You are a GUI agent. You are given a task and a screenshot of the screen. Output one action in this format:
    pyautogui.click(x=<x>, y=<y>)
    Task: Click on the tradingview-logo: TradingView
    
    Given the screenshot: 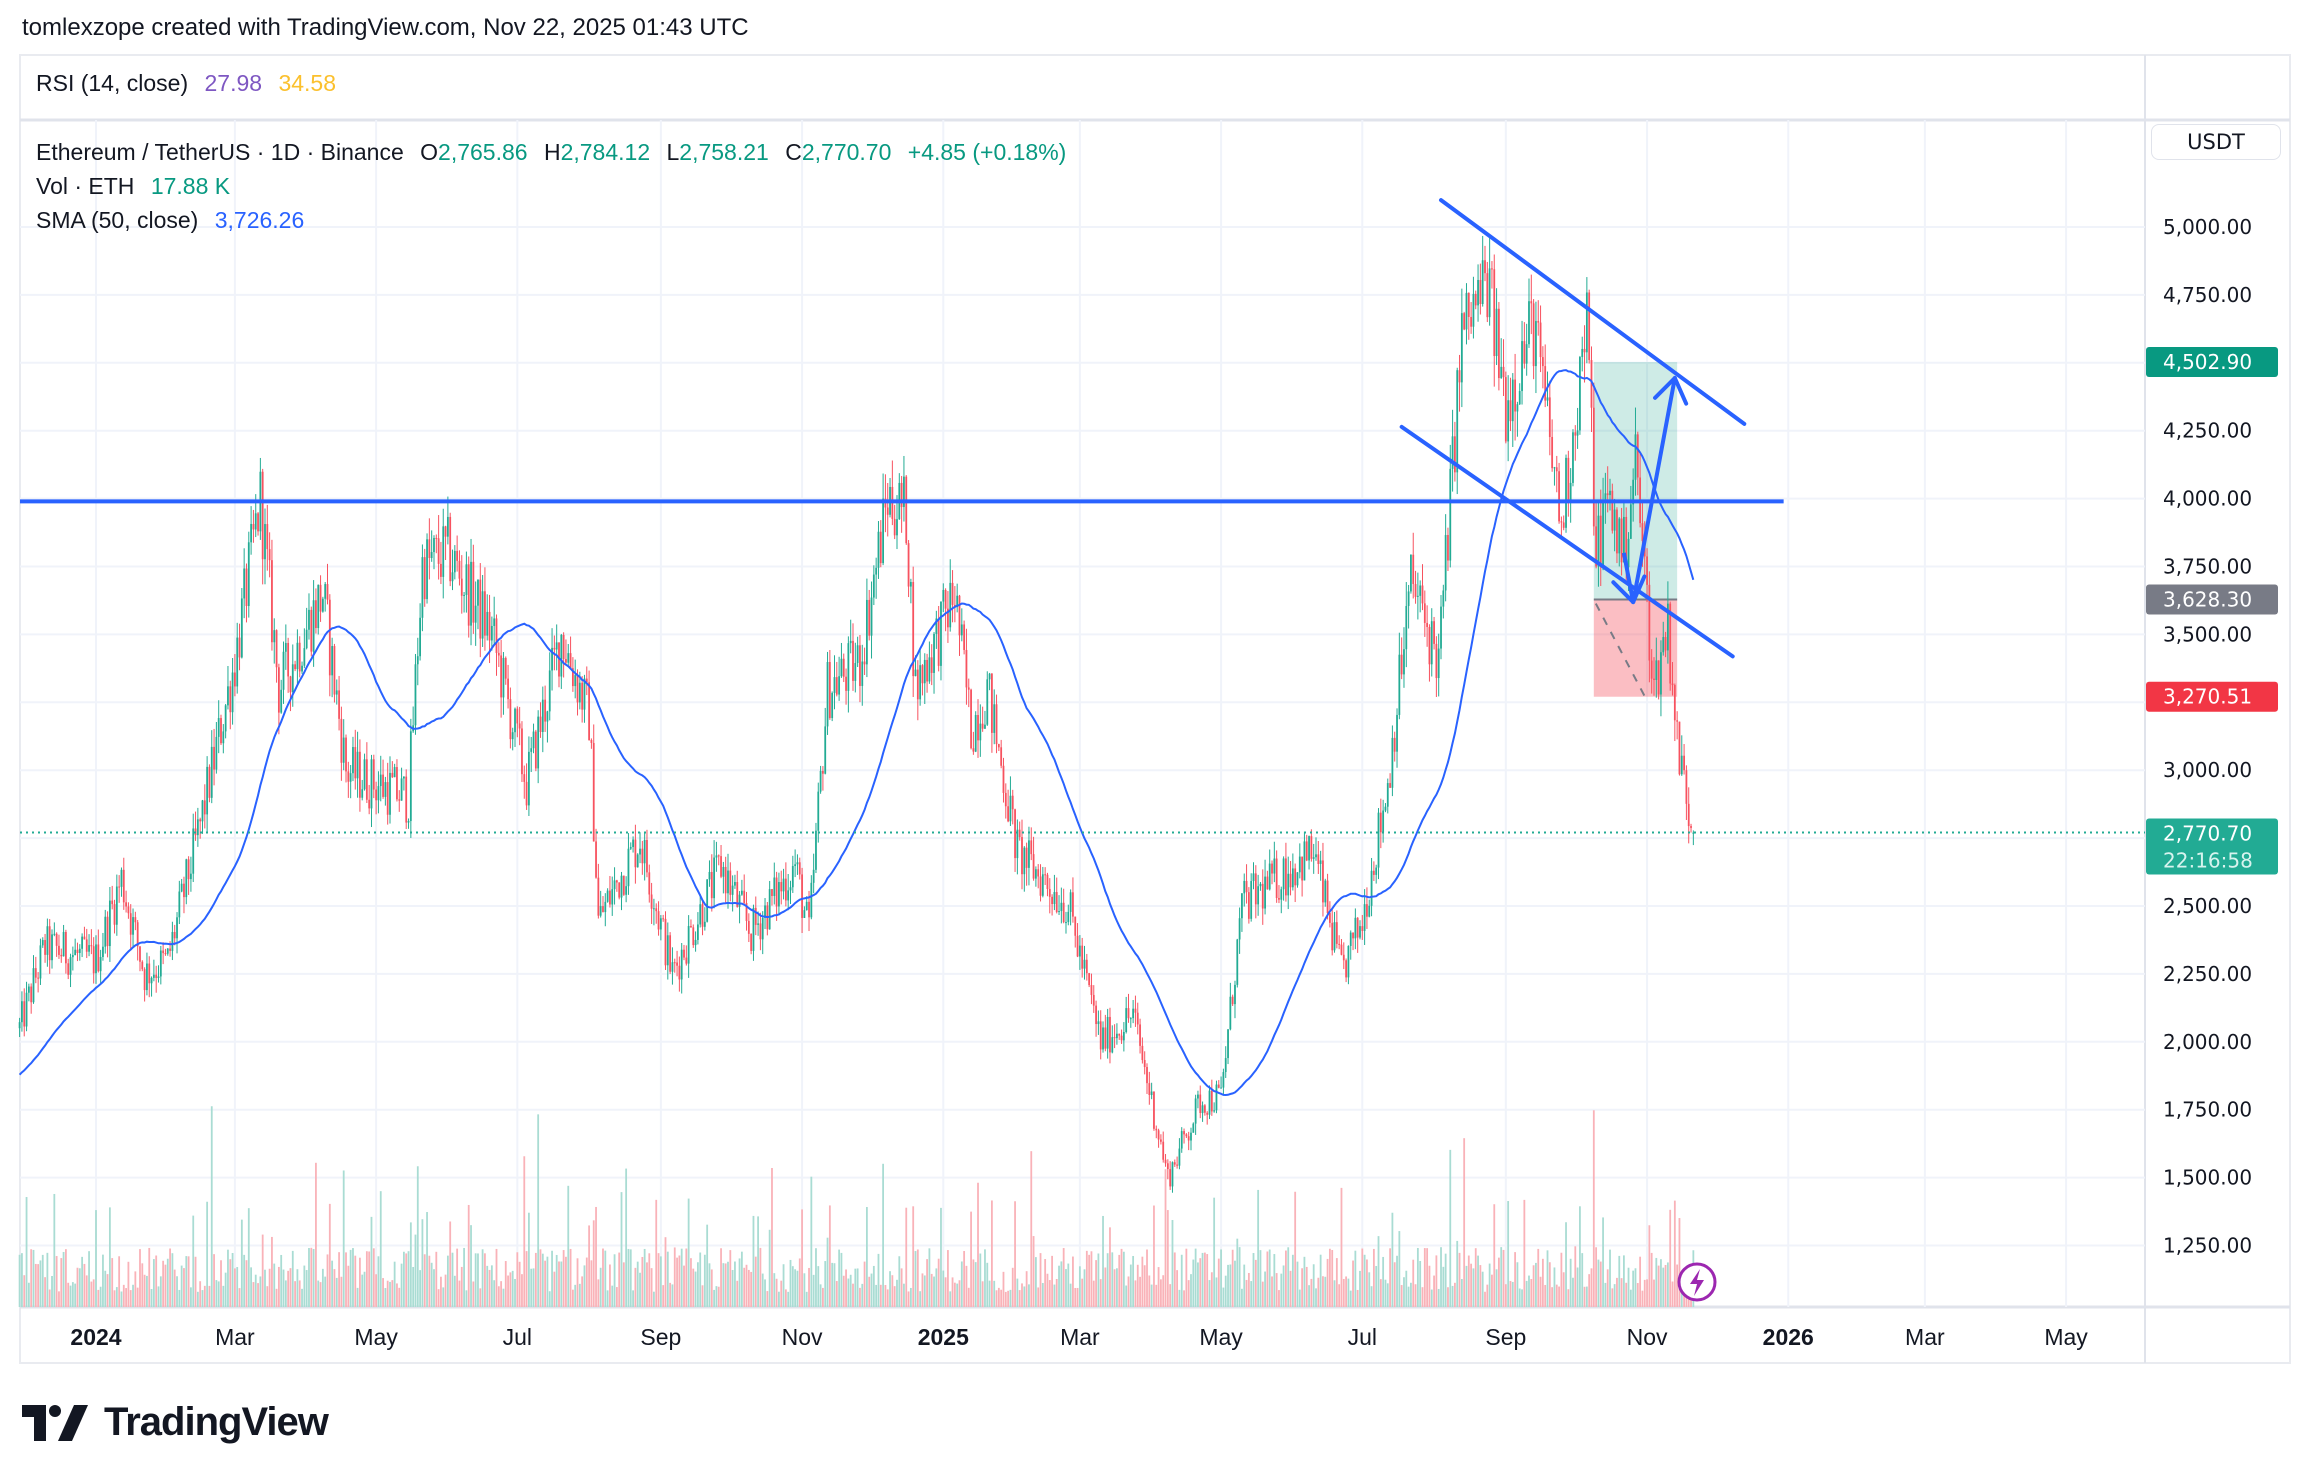 What is the action you would take?
    pyautogui.click(x=175, y=1422)
    